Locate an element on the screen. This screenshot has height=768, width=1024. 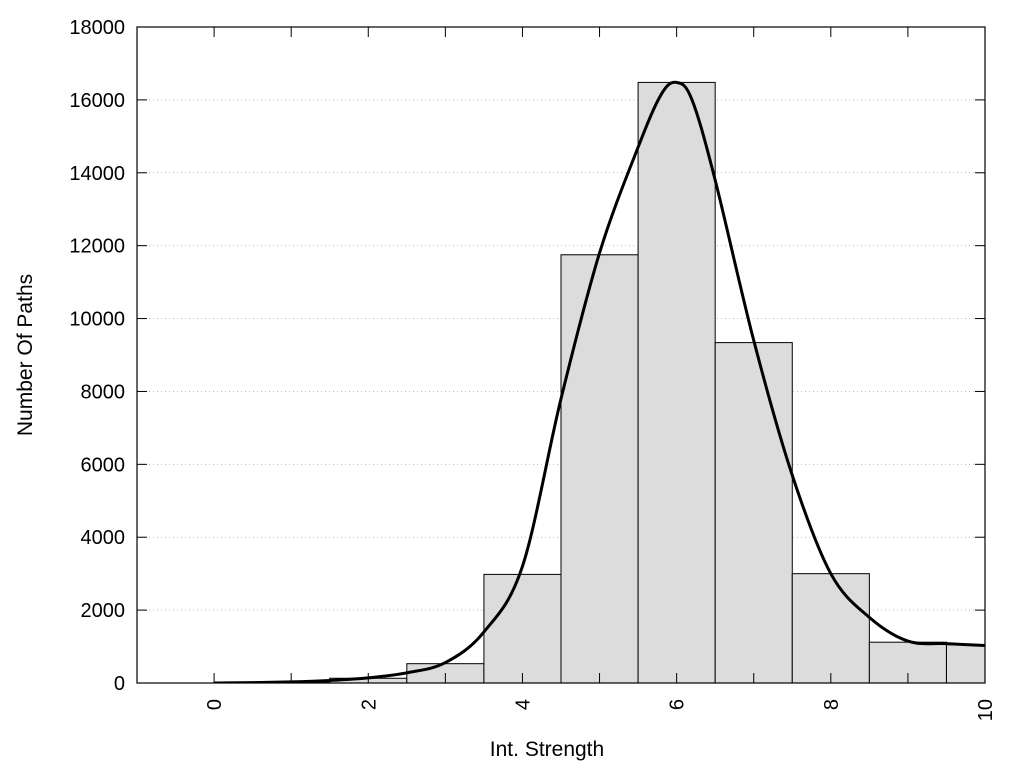
x-tick-label-5: 10 is located at coordinates (986, 710).